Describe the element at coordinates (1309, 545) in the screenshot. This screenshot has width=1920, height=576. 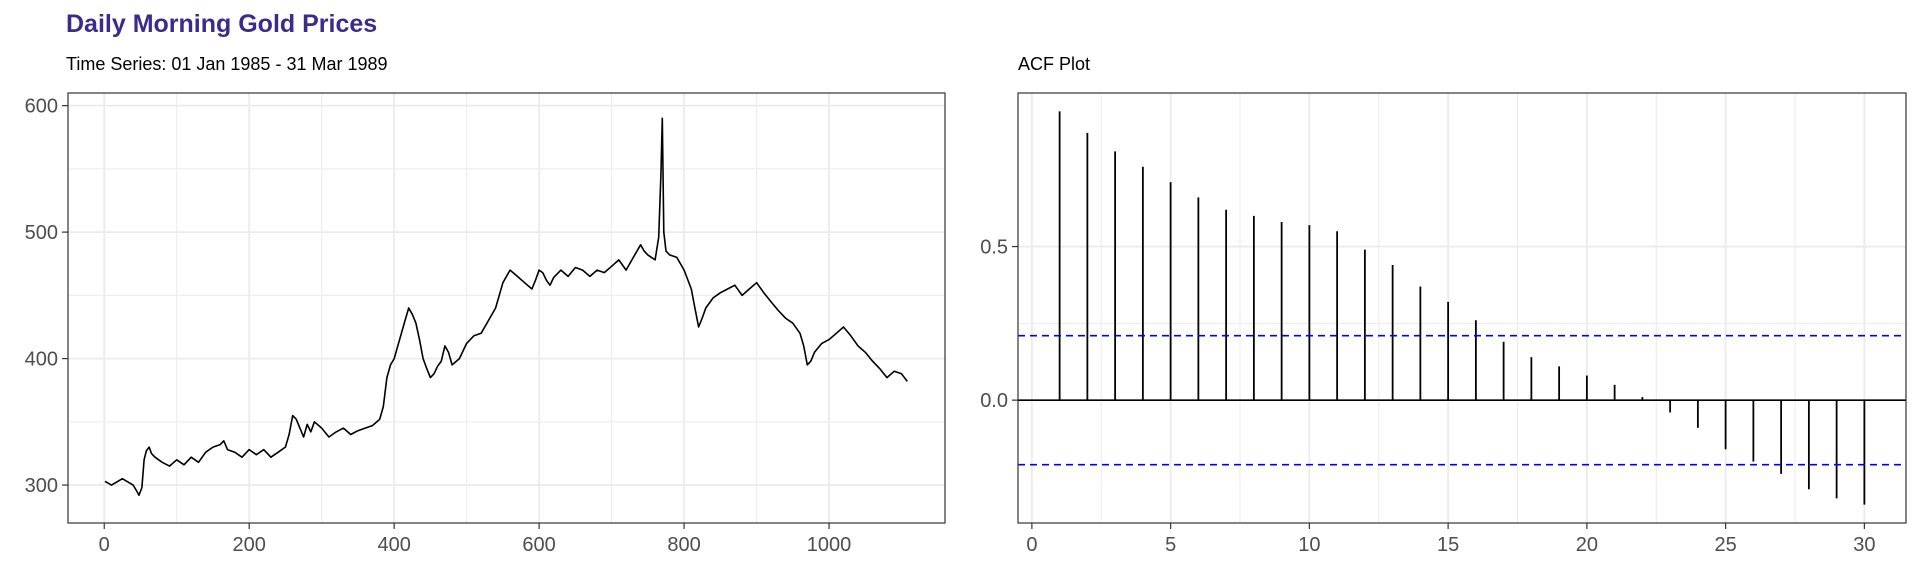
I see `x-tick-label: 10` at that location.